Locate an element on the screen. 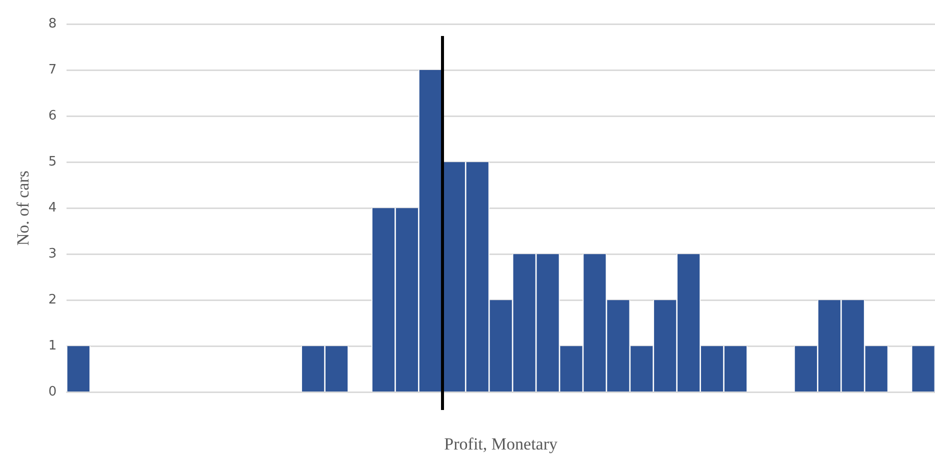 Image resolution: width=935 pixels, height=461 pixels. y-tick-label: 2 is located at coordinates (52, 300).